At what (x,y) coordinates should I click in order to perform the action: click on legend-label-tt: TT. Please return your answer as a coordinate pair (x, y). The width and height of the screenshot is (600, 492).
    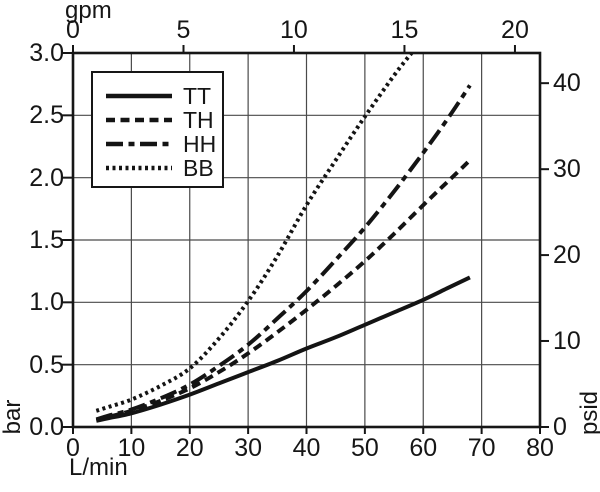
    Looking at the image, I should click on (197, 96).